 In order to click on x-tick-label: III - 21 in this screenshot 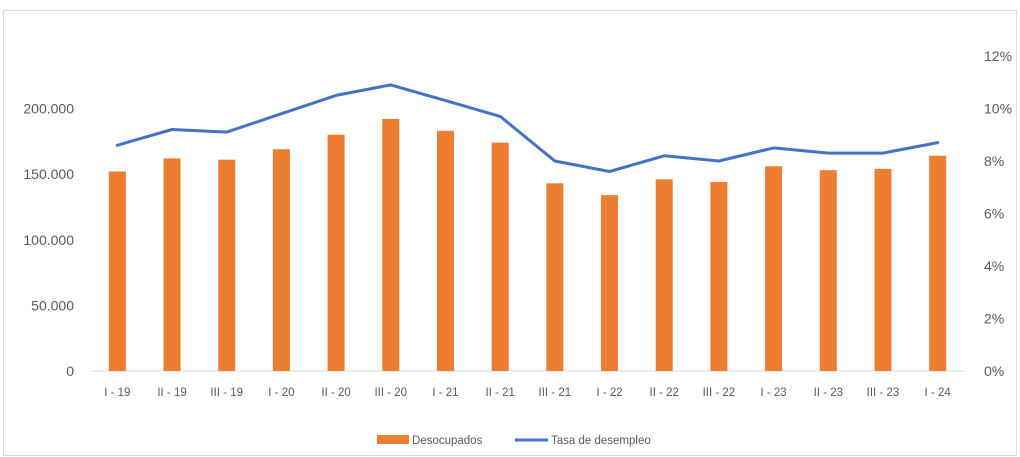, I will do `click(555, 393)`.